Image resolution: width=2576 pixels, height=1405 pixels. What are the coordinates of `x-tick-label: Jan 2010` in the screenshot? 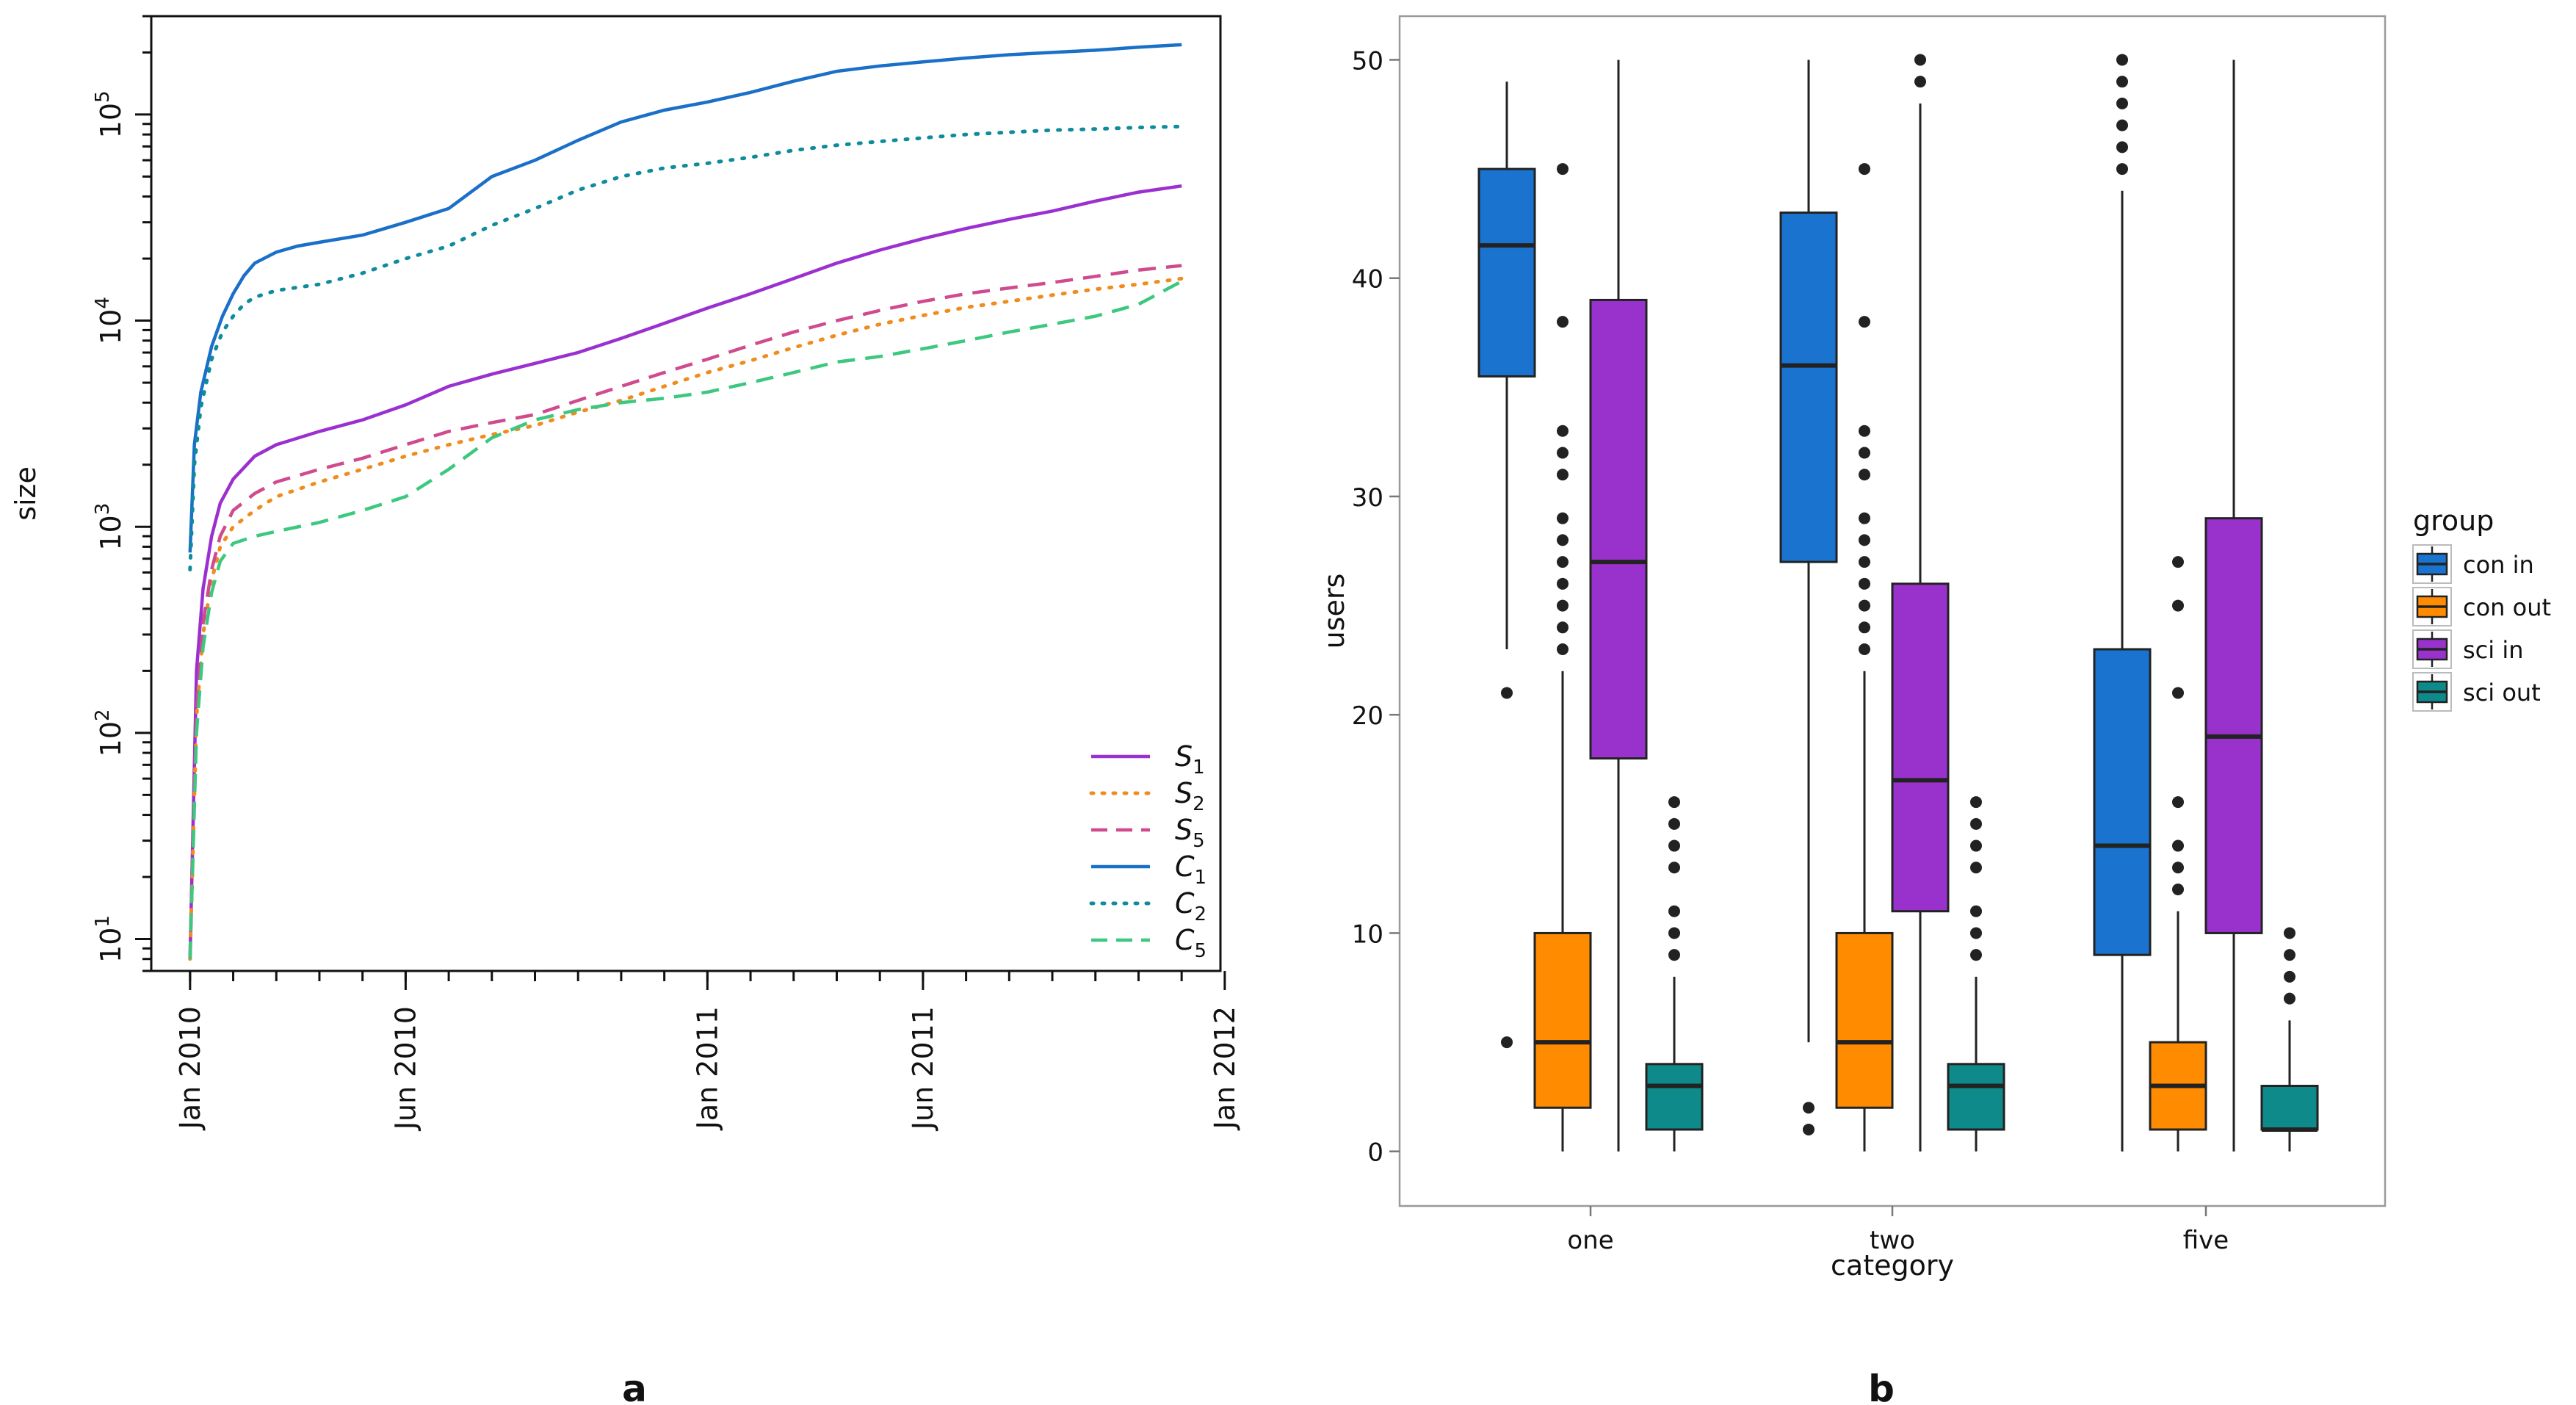 It's located at (190, 1068).